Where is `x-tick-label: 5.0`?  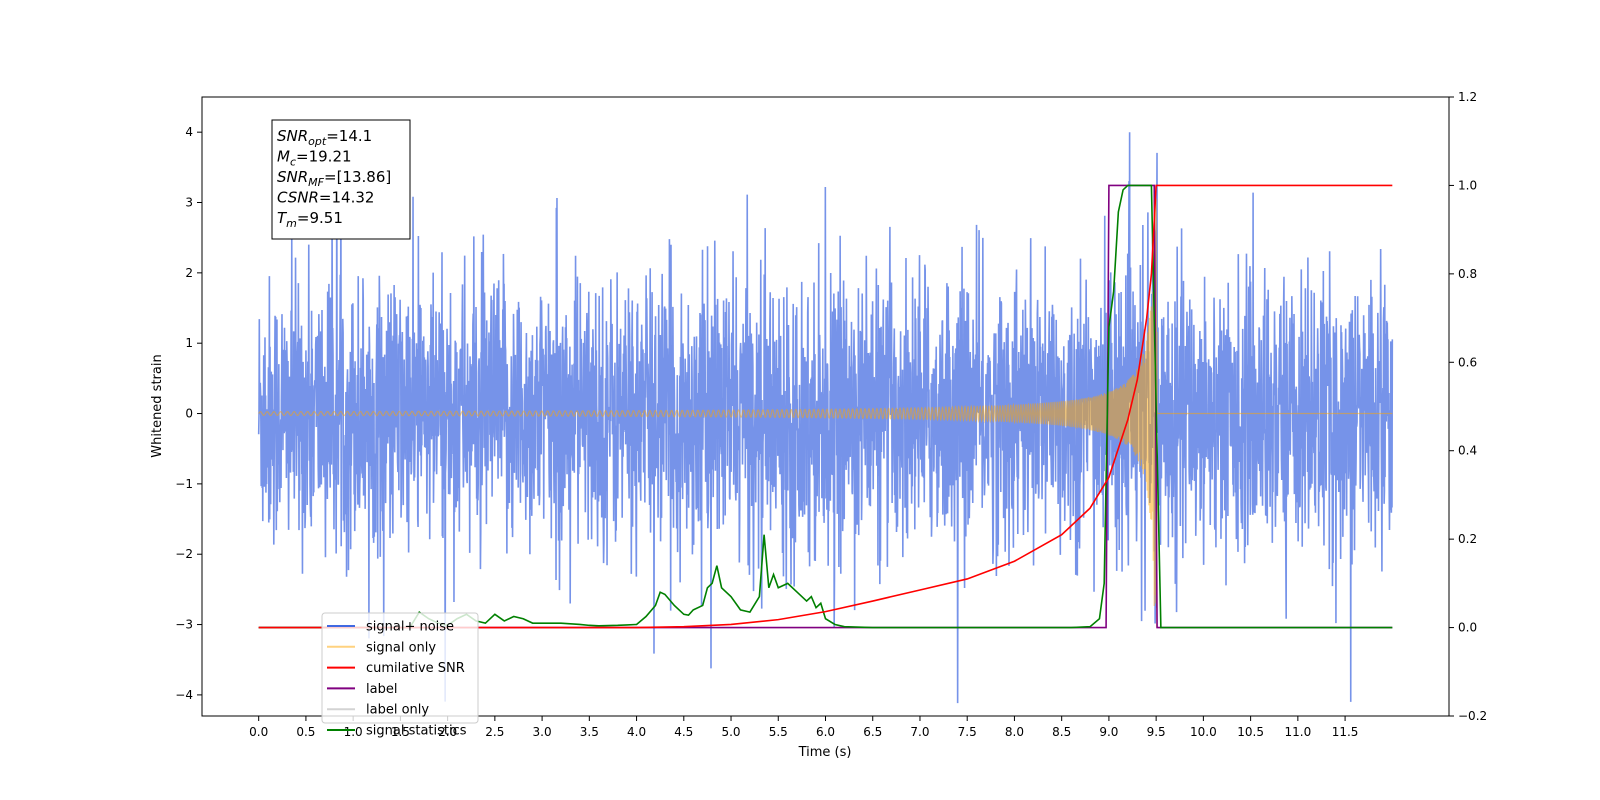 x-tick-label: 5.0 is located at coordinates (730, 732).